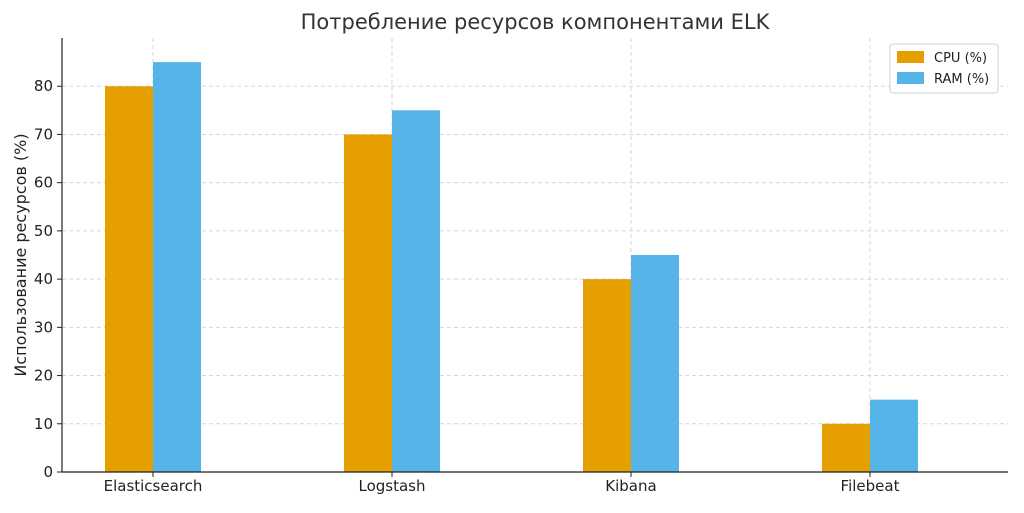 Image resolution: width=1024 pixels, height=513 pixels. Describe the element at coordinates (944, 68) in the screenshot. I see `legend: CPU (%) RAM (%)` at that location.